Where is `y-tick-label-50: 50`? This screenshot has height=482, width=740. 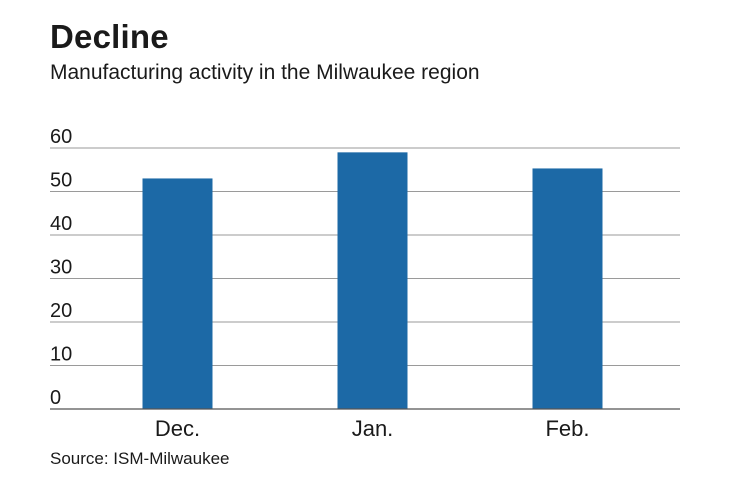
y-tick-label-50: 50 is located at coordinates (61, 181).